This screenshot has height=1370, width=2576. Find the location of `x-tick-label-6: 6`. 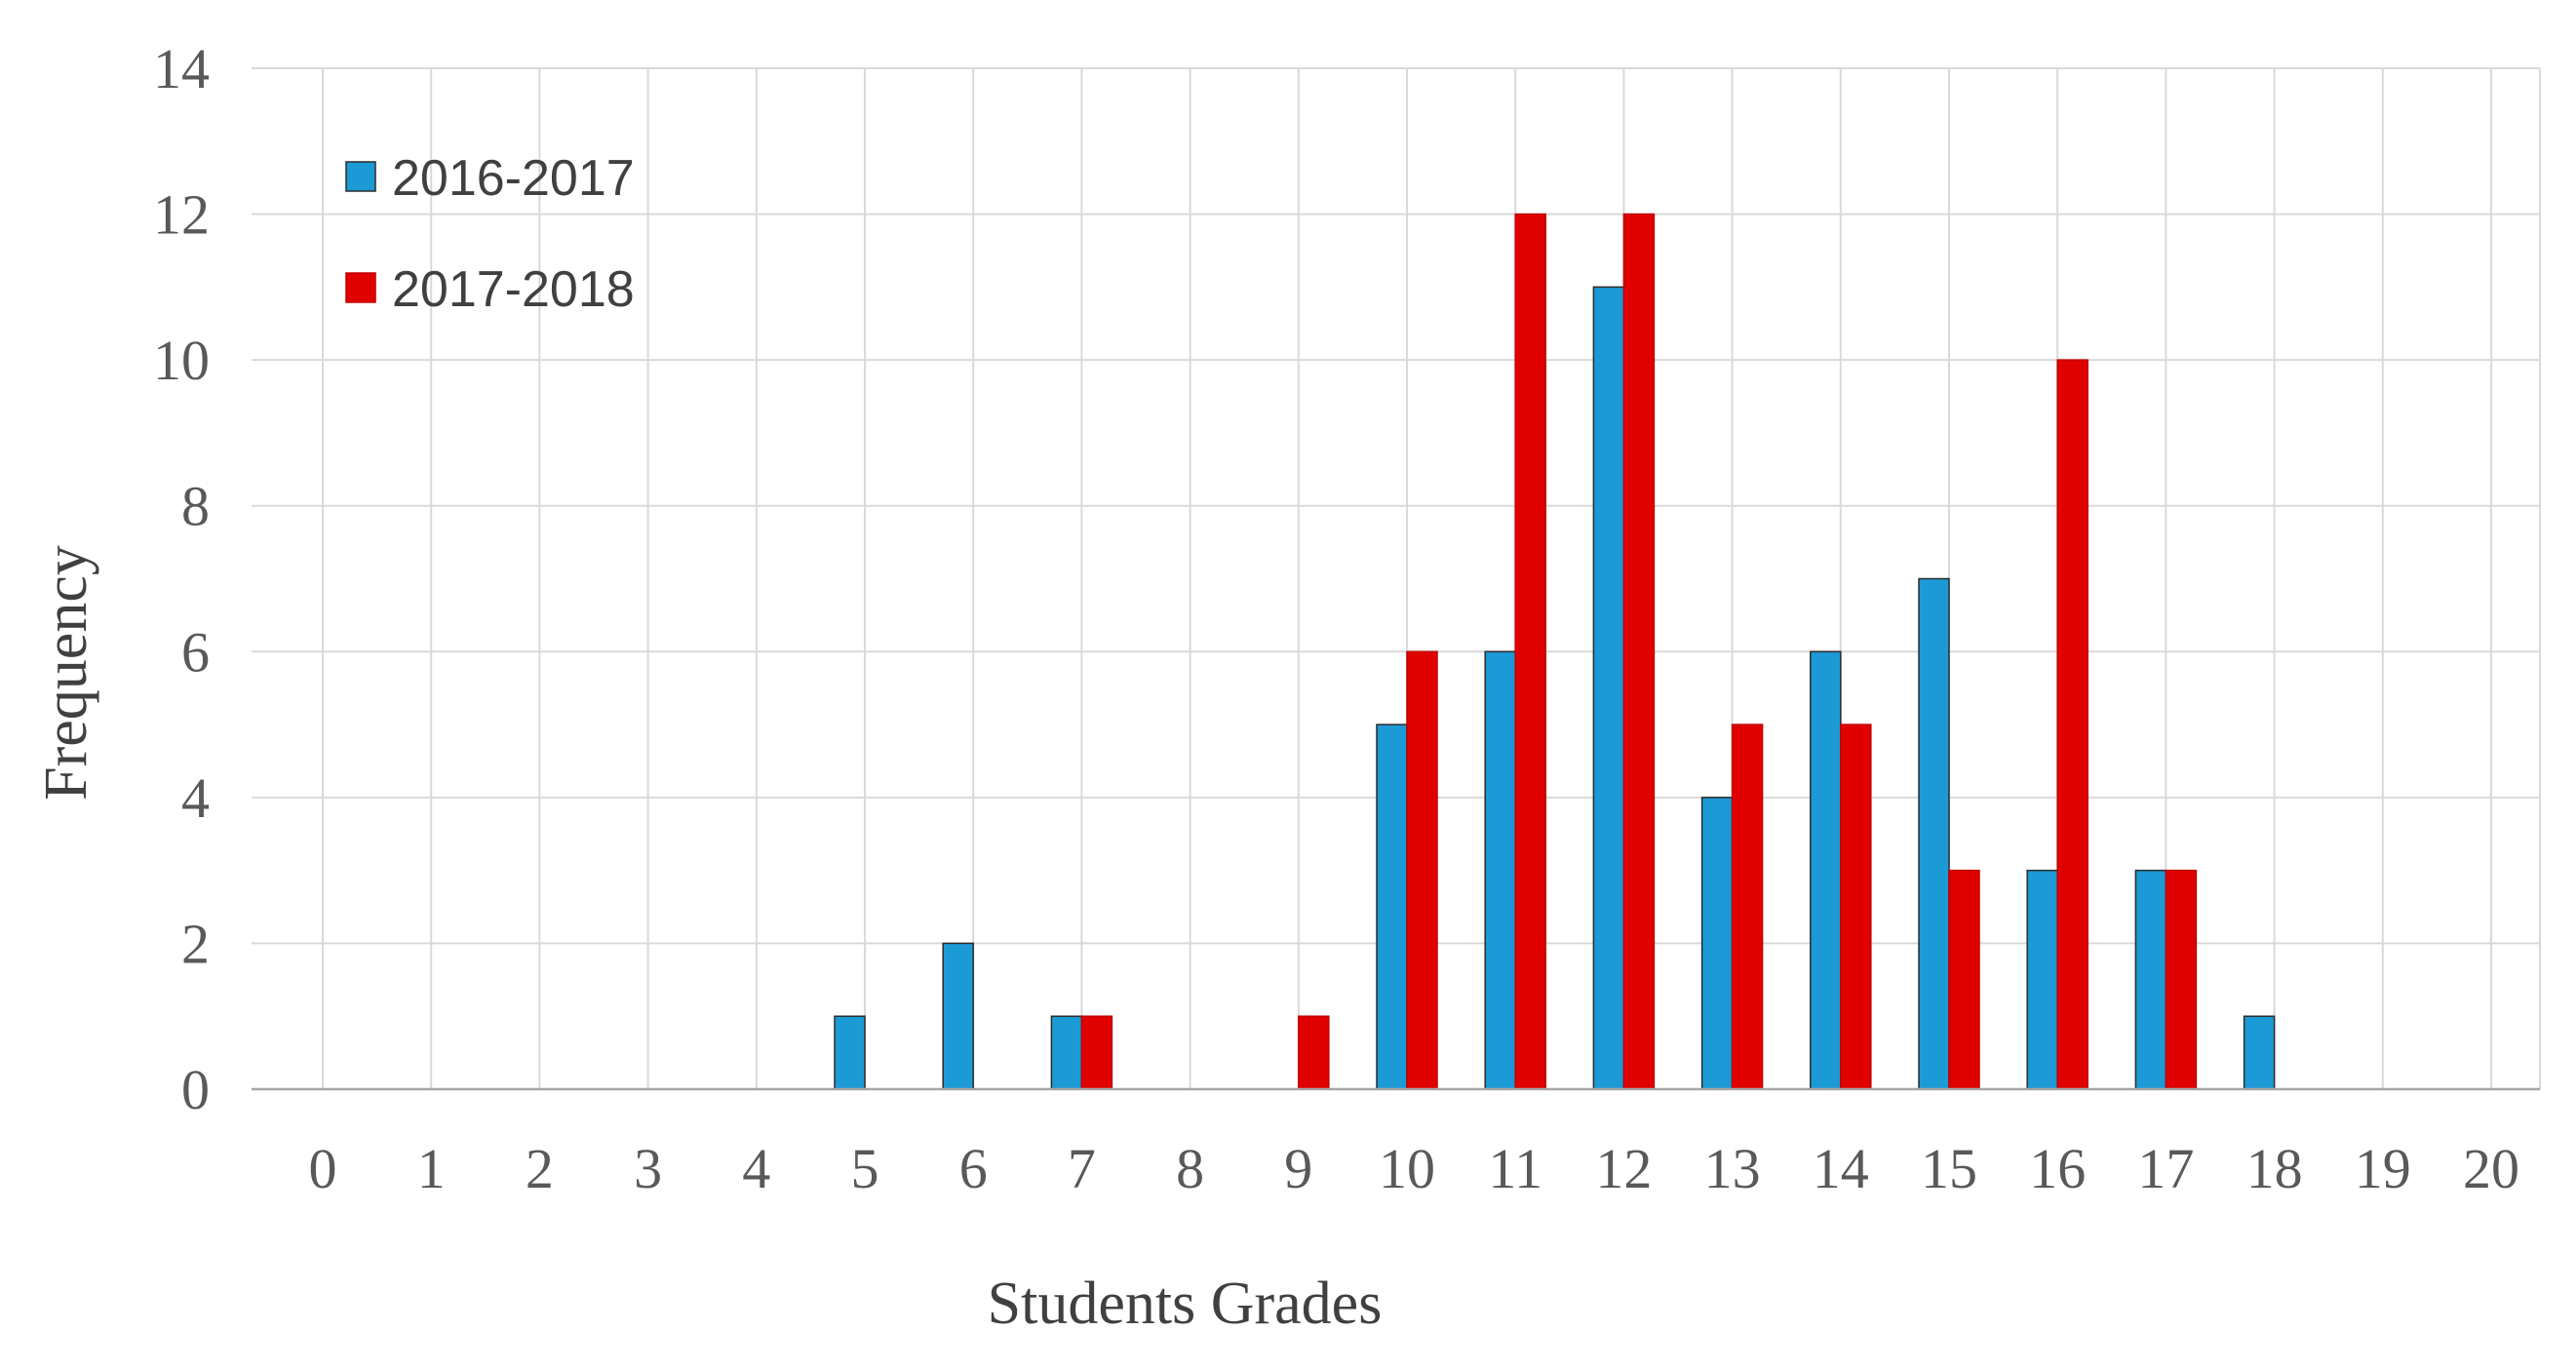

x-tick-label-6: 6 is located at coordinates (973, 1168).